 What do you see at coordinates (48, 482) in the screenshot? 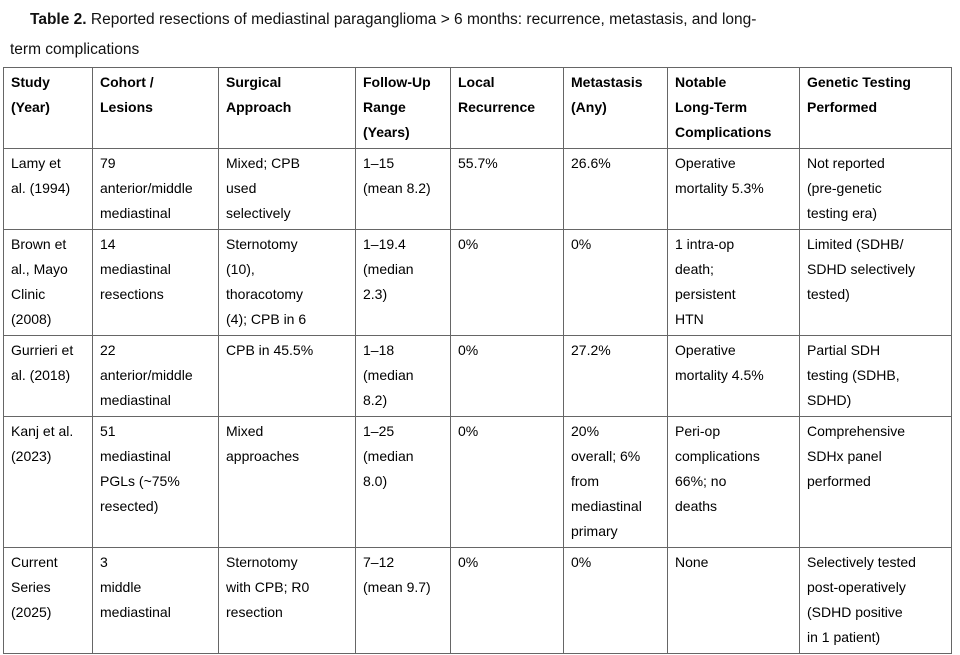
I see `table-cell: Kanj et al. (2023)` at bounding box center [48, 482].